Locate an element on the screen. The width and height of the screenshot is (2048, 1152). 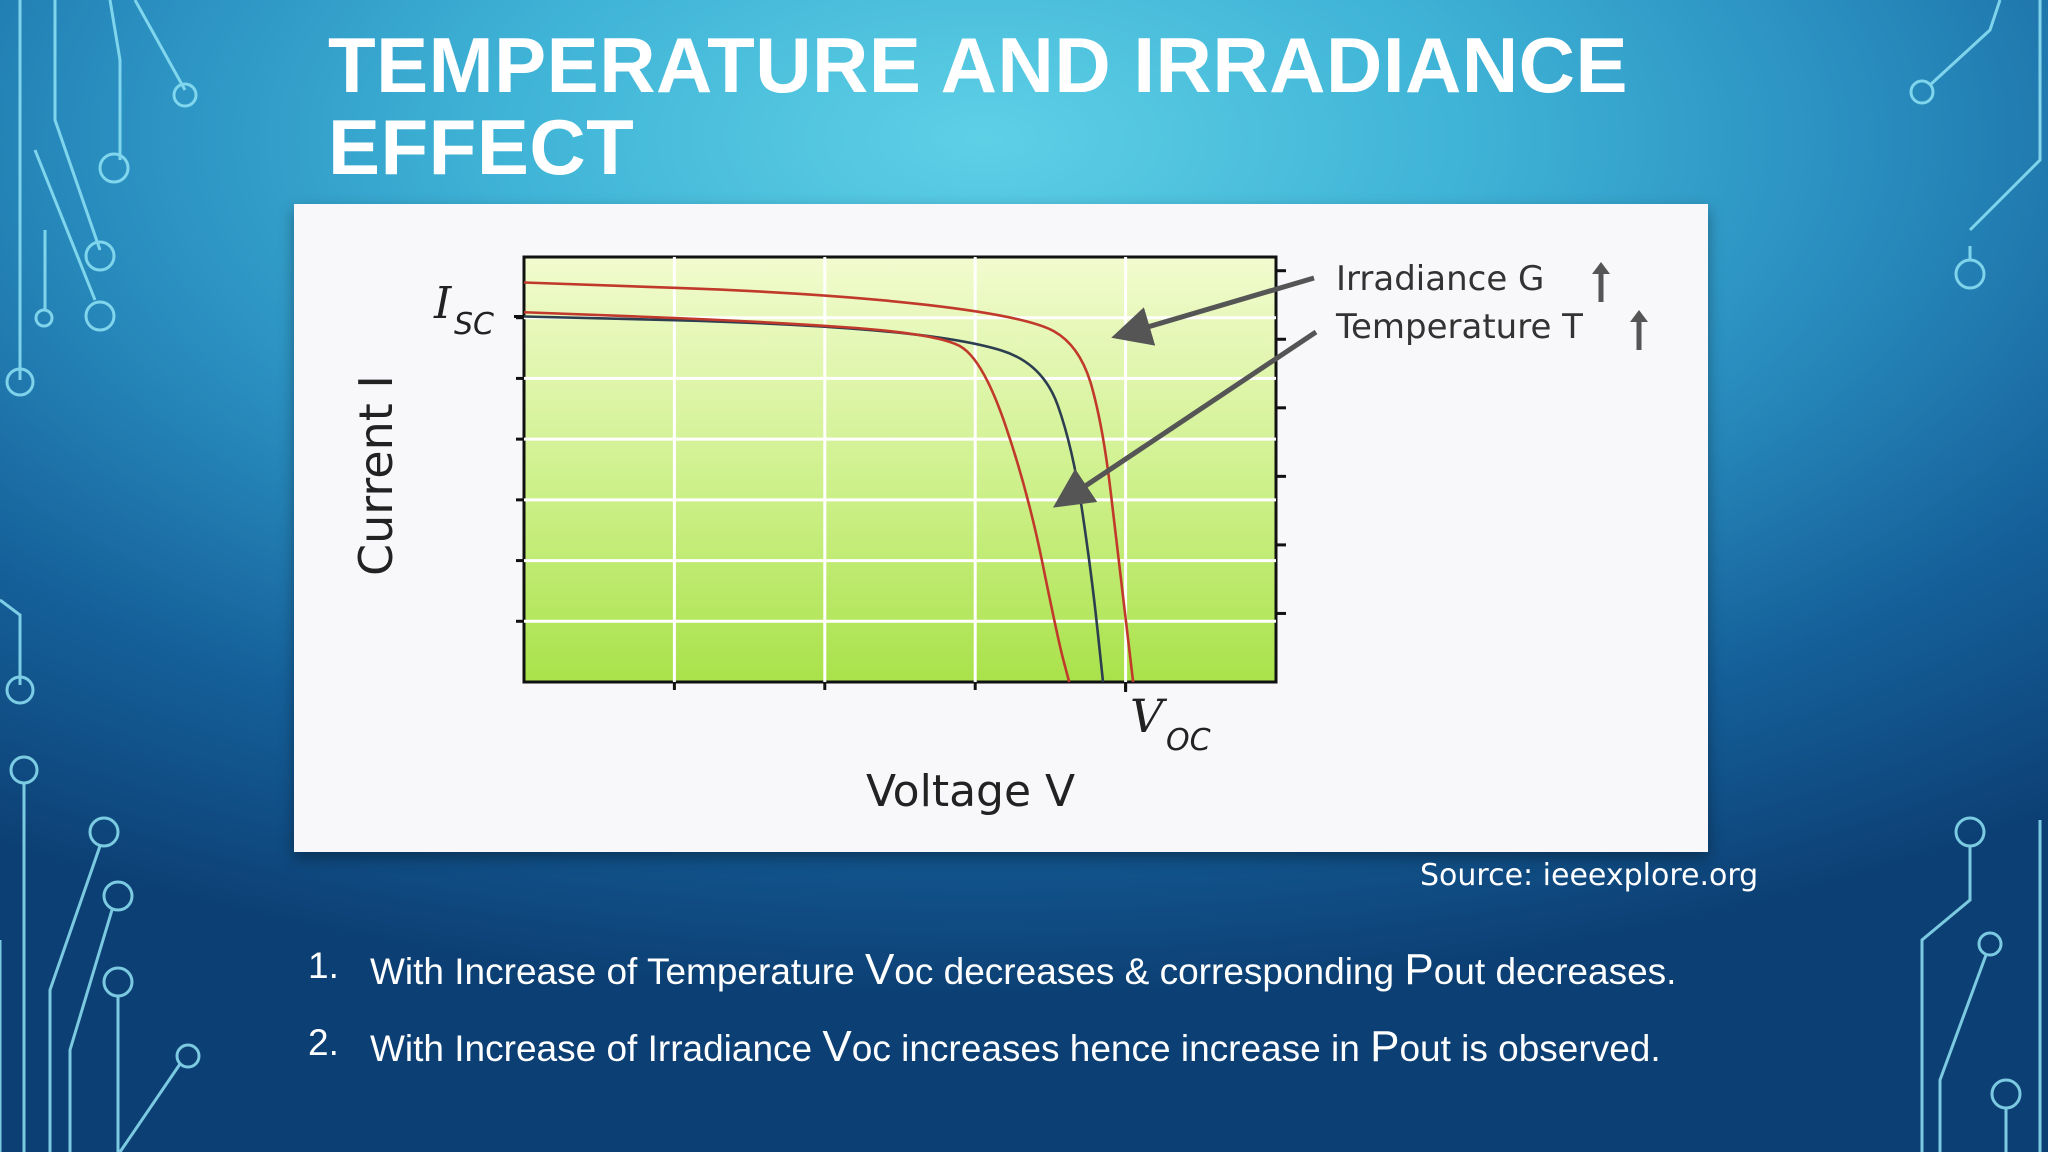
x-axis-label: Voltage V is located at coordinates (970, 791).